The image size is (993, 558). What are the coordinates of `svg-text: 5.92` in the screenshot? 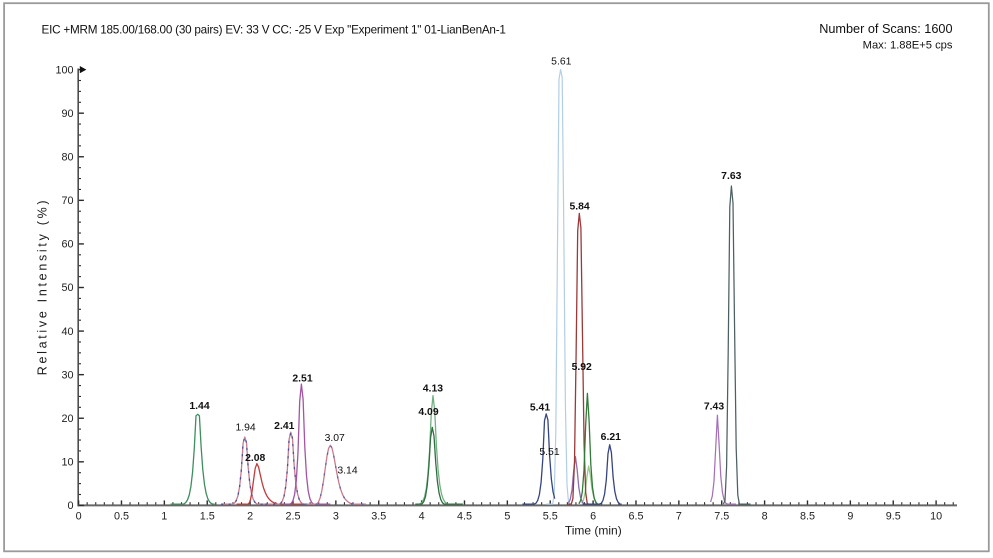 It's located at (582, 367).